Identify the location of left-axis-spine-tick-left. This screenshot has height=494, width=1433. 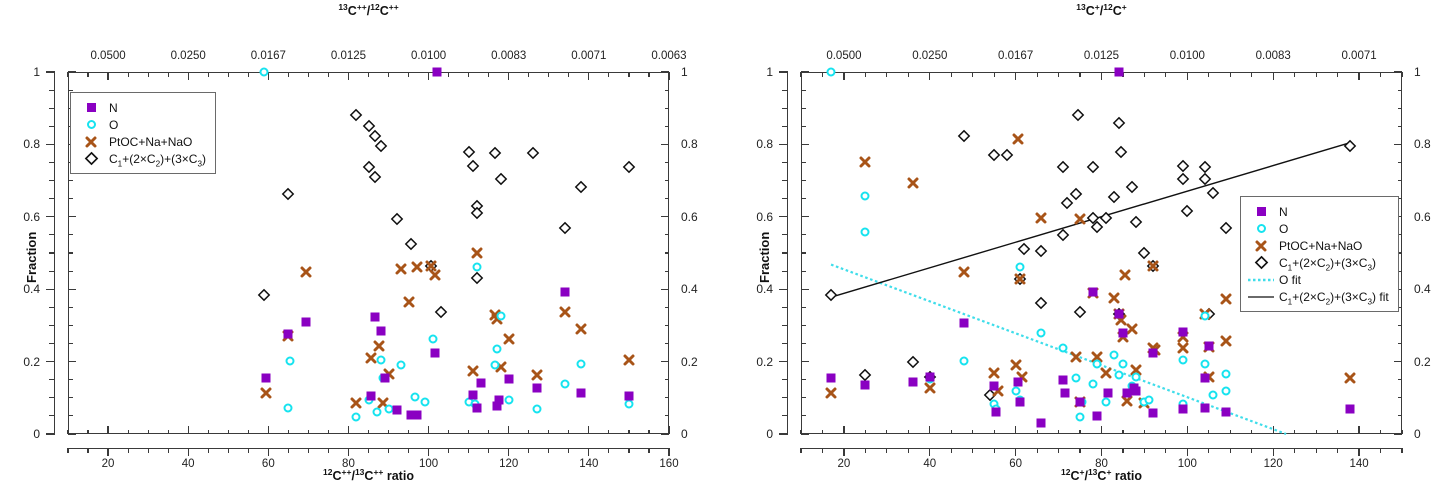
(50, 217).